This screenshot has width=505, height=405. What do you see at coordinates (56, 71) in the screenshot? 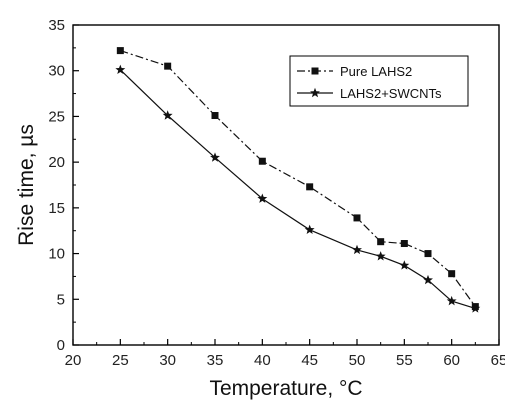
I see `y-tick-label: 30` at bounding box center [56, 71].